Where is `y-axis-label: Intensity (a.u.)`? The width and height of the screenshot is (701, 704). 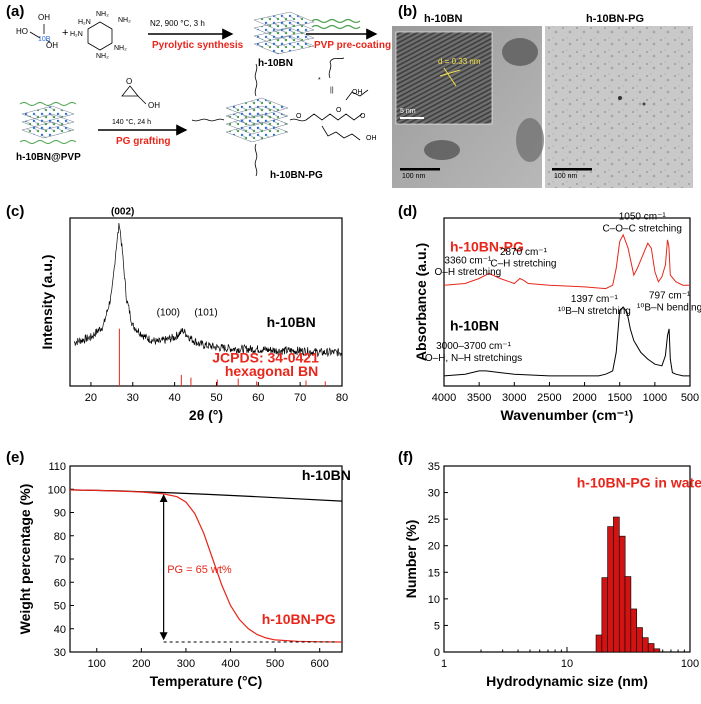
y-axis-label: Intensity (a.u.) is located at coordinates (47, 302).